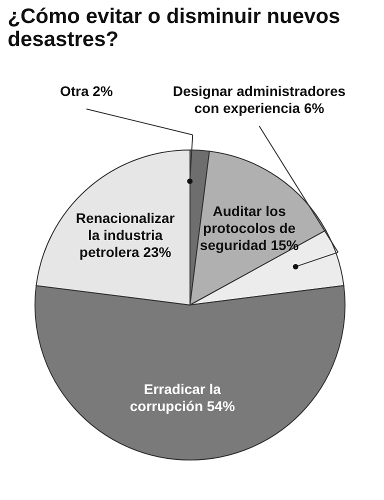 Image resolution: width=384 pixels, height=500 pixels. What do you see at coordinates (87, 91) in the screenshot?
I see `slice-label: Otra 2%` at bounding box center [87, 91].